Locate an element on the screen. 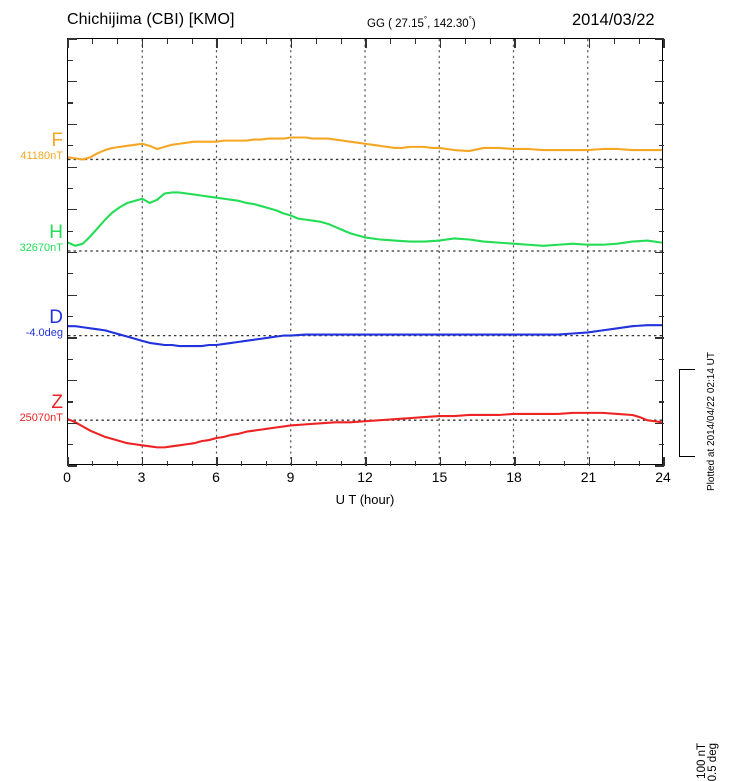 This screenshot has width=730, height=781. x-tick-label-15: 15 is located at coordinates (439, 477).